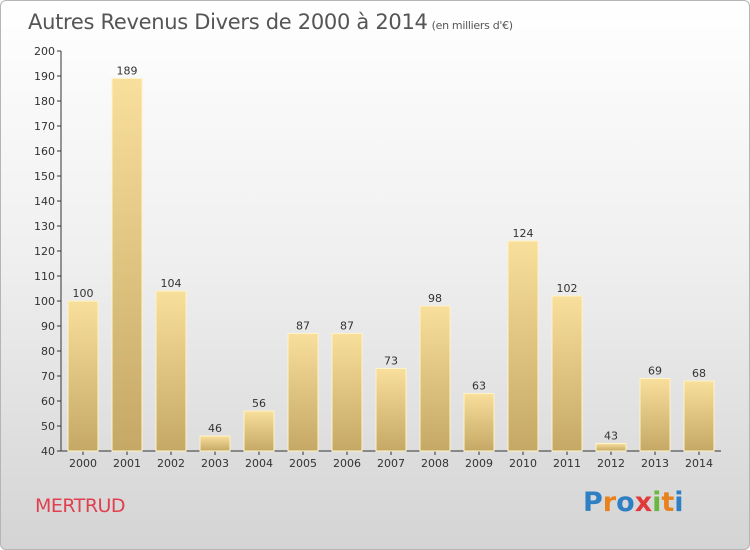 The image size is (750, 550). Describe the element at coordinates (699, 463) in the screenshot. I see `x-tick-label: 2014` at that location.